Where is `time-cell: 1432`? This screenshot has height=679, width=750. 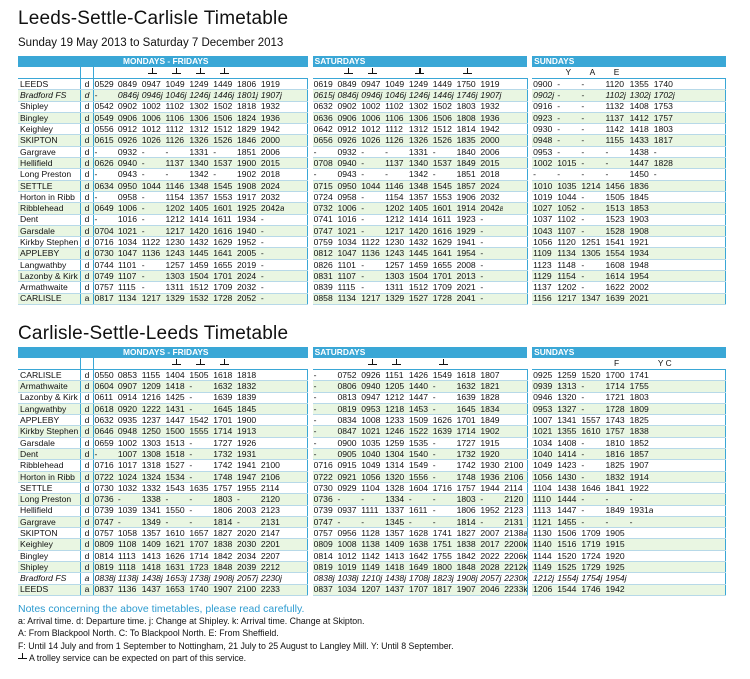
time-cell: 1432 is located at coordinates (200, 242).